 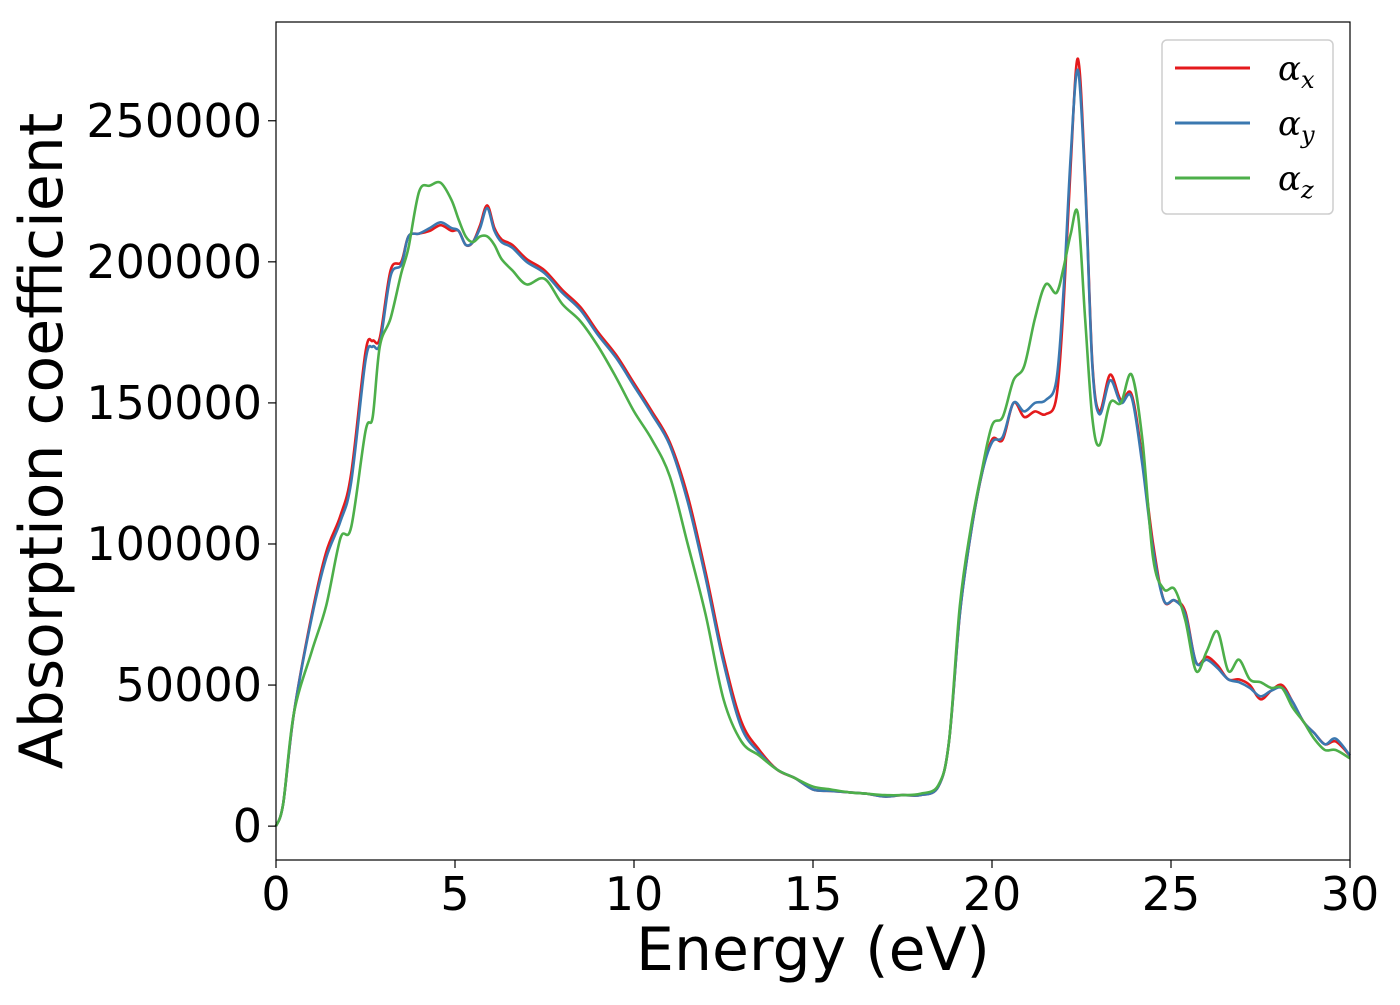 I want to click on x-axis: 0 5 10 15 20 25 30, so click(x=820, y=890).